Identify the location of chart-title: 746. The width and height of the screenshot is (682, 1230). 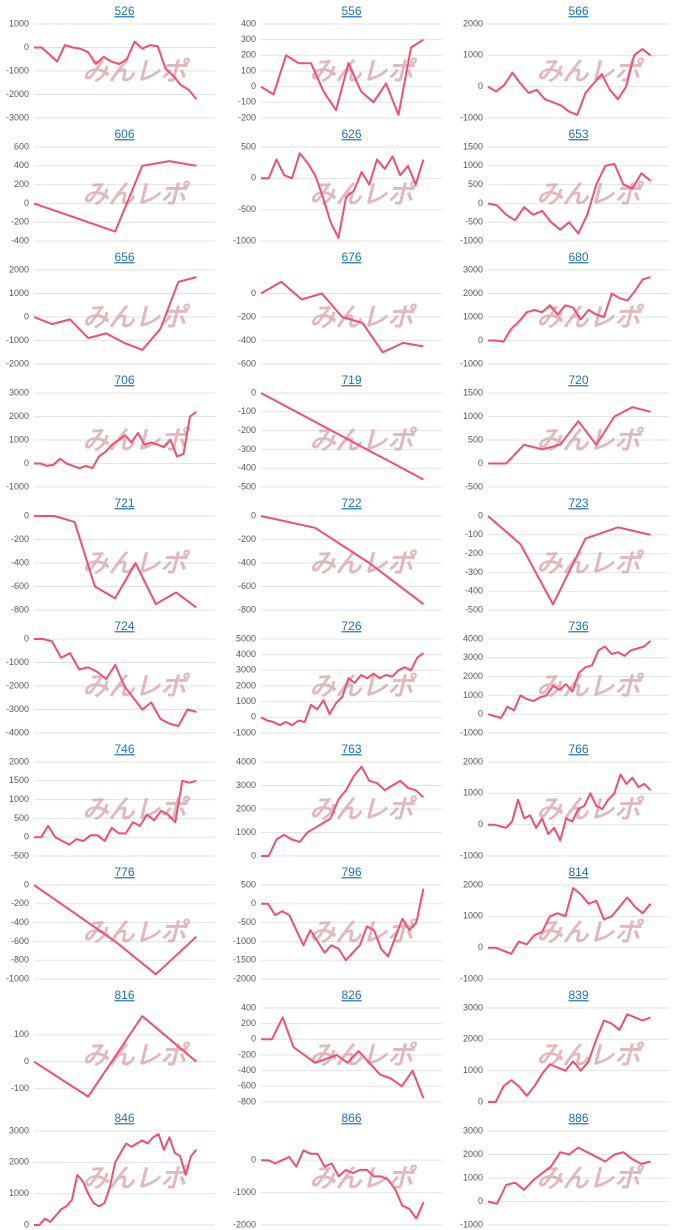
(124, 749).